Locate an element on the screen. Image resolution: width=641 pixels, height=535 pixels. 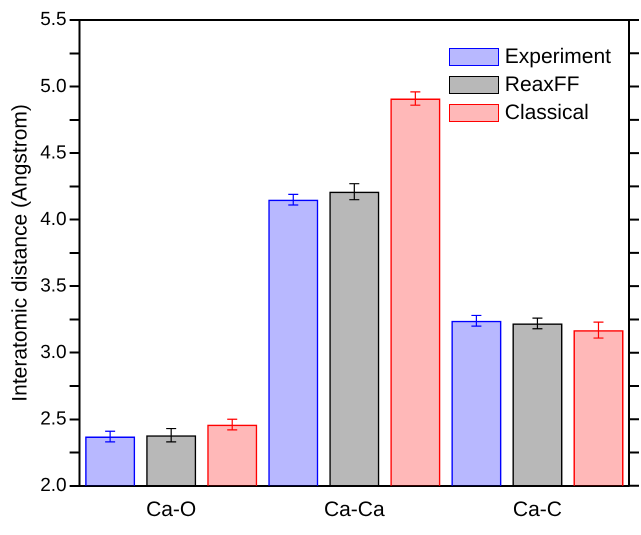
x-tick-label: Ca-C is located at coordinates (537, 510).